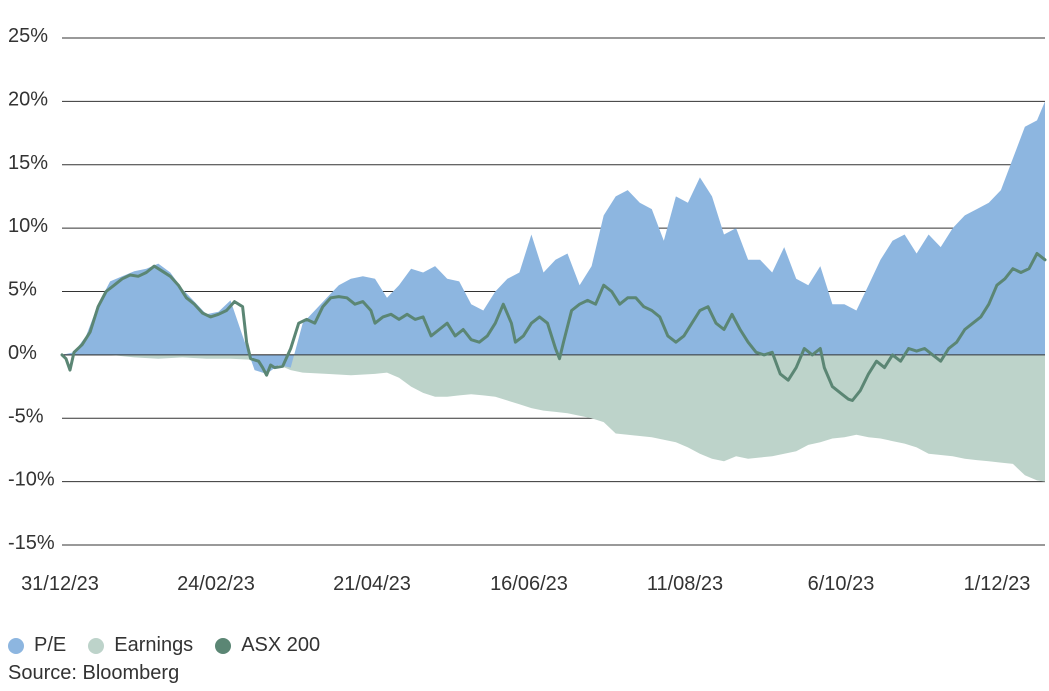 The image size is (1049, 691). What do you see at coordinates (26, 416) in the screenshot?
I see `y-tick-label: -5%` at bounding box center [26, 416].